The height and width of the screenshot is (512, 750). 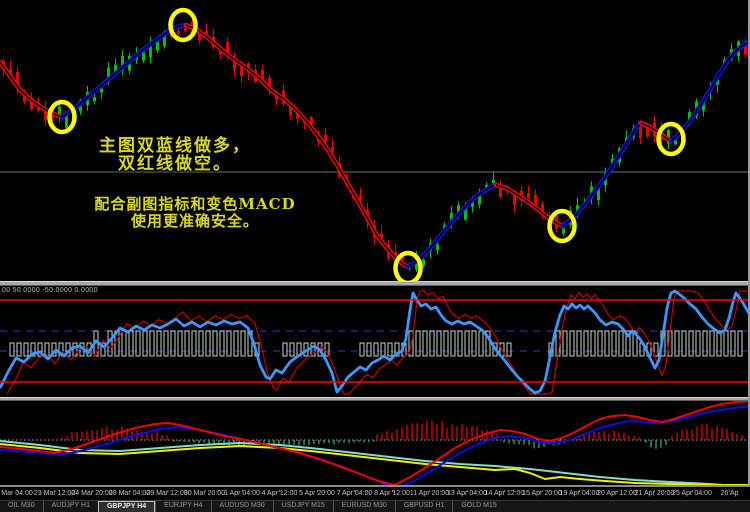 What do you see at coordinates (617, 493) in the screenshot?
I see `time-axis-label: 20 Apr 12:00` at bounding box center [617, 493].